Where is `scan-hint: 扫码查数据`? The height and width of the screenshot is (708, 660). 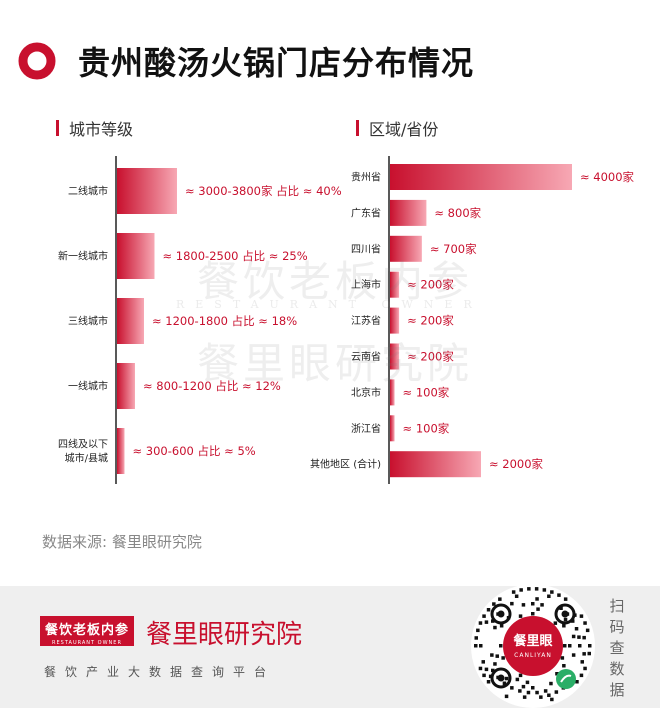
scan-hint: 扫码查数据 is located at coordinates (617, 648).